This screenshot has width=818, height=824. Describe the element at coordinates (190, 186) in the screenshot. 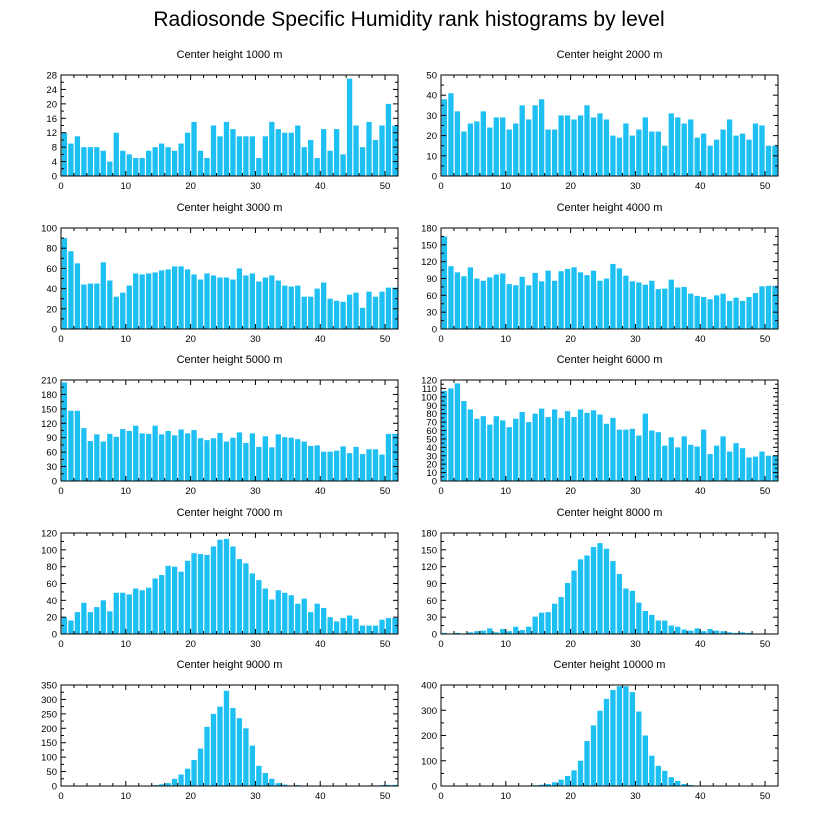

I see `x-tick-label: 20` at that location.